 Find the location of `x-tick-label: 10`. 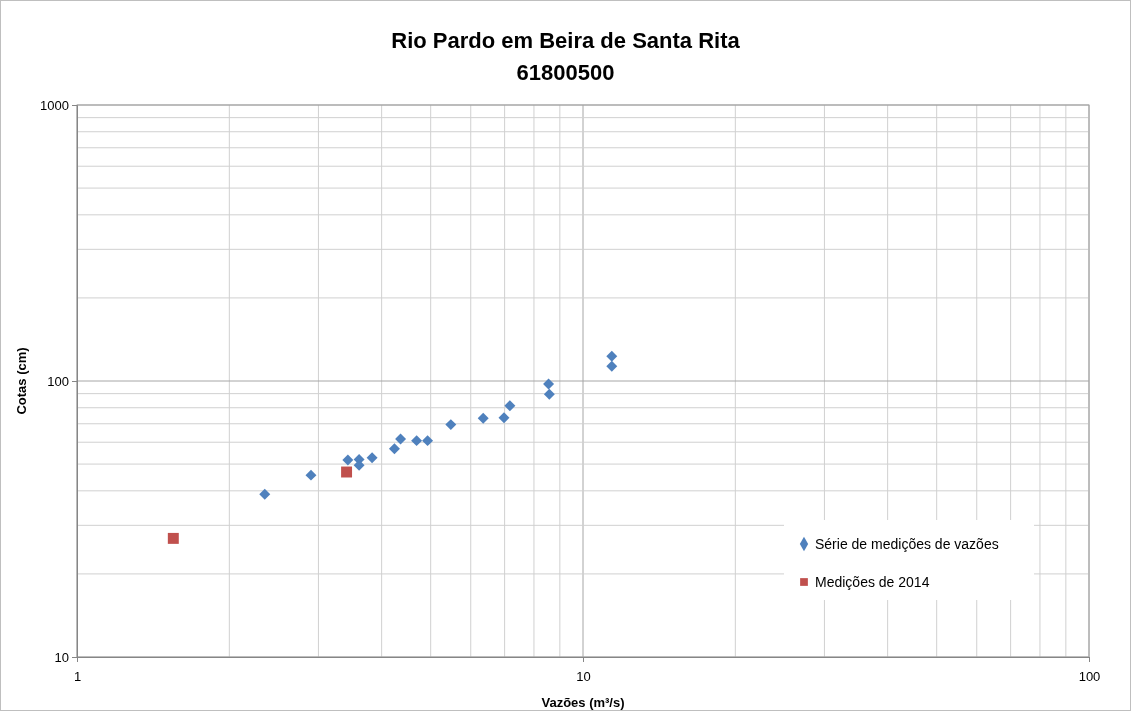

x-tick-label: 10 is located at coordinates (583, 676).